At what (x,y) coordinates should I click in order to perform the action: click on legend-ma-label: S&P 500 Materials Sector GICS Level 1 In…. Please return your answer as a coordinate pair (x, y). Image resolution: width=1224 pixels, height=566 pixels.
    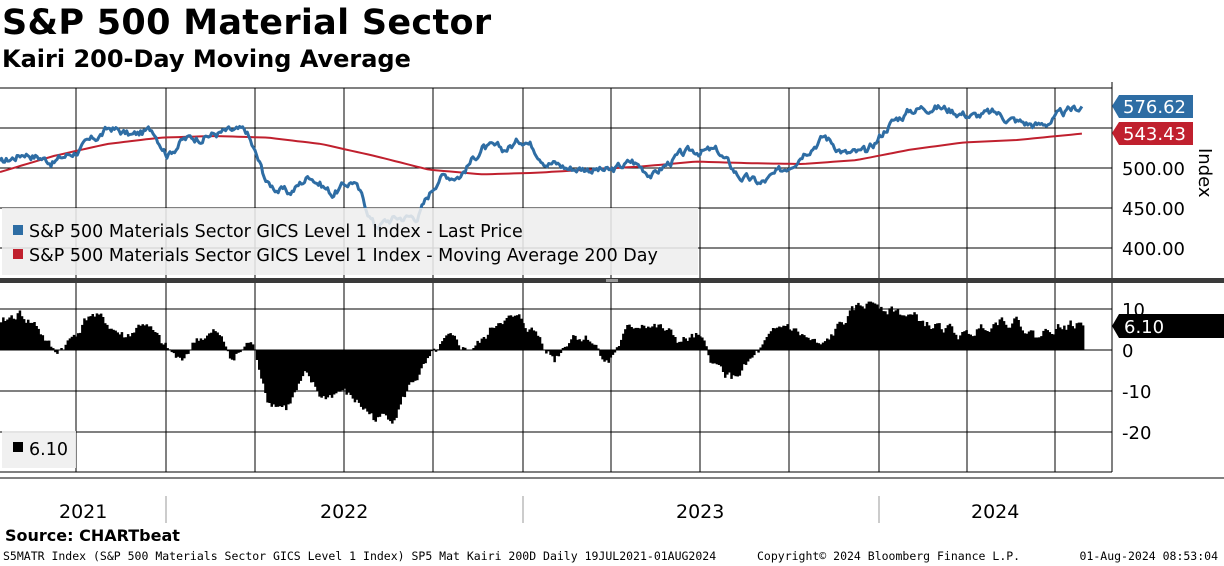
    Looking at the image, I should click on (343, 256).